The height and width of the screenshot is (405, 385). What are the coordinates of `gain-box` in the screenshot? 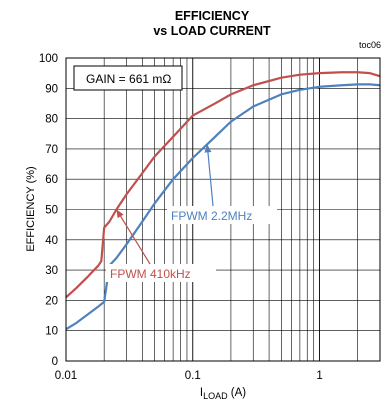 It's located at (128, 78).